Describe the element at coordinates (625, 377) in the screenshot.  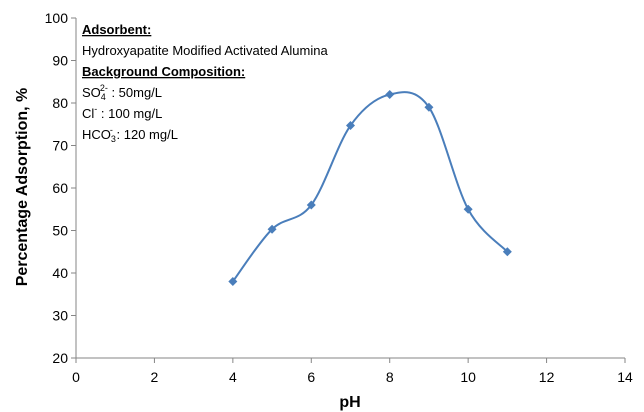
I see `x-tick-label: 14` at that location.